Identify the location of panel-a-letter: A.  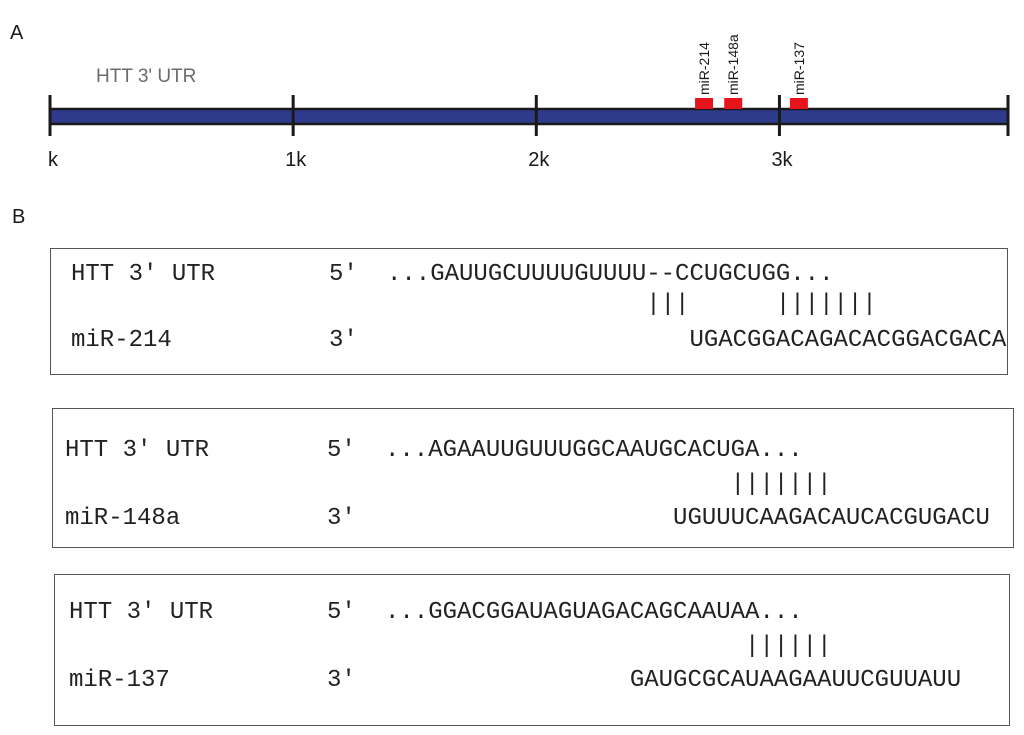
(17, 33).